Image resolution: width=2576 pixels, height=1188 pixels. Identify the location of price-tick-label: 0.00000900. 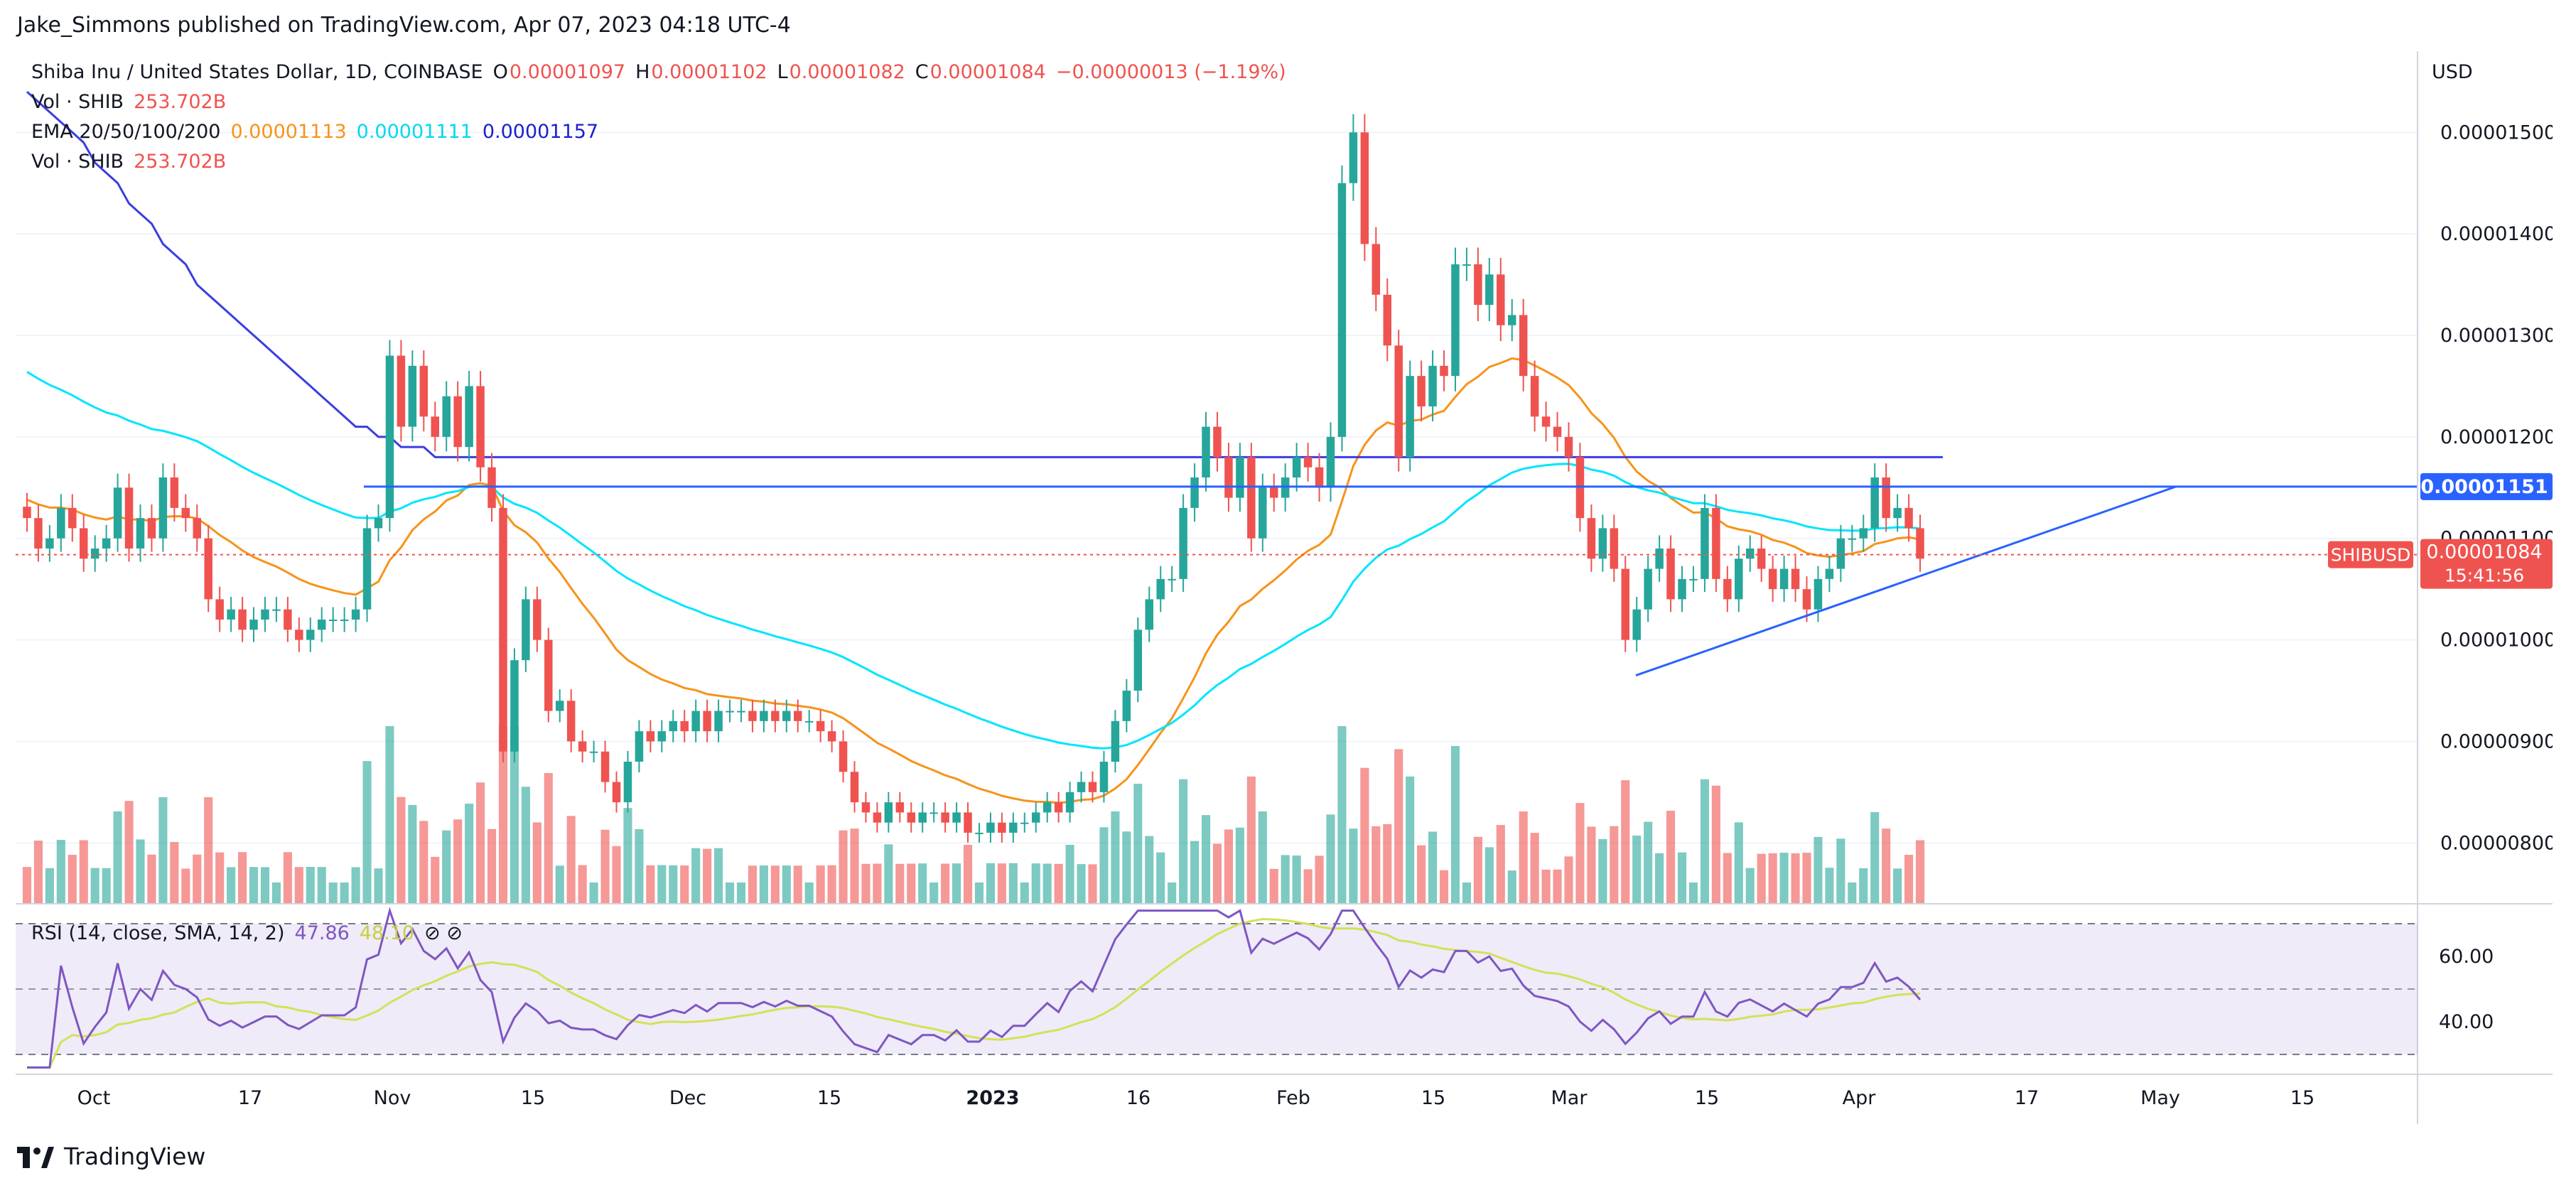
(2496, 741).